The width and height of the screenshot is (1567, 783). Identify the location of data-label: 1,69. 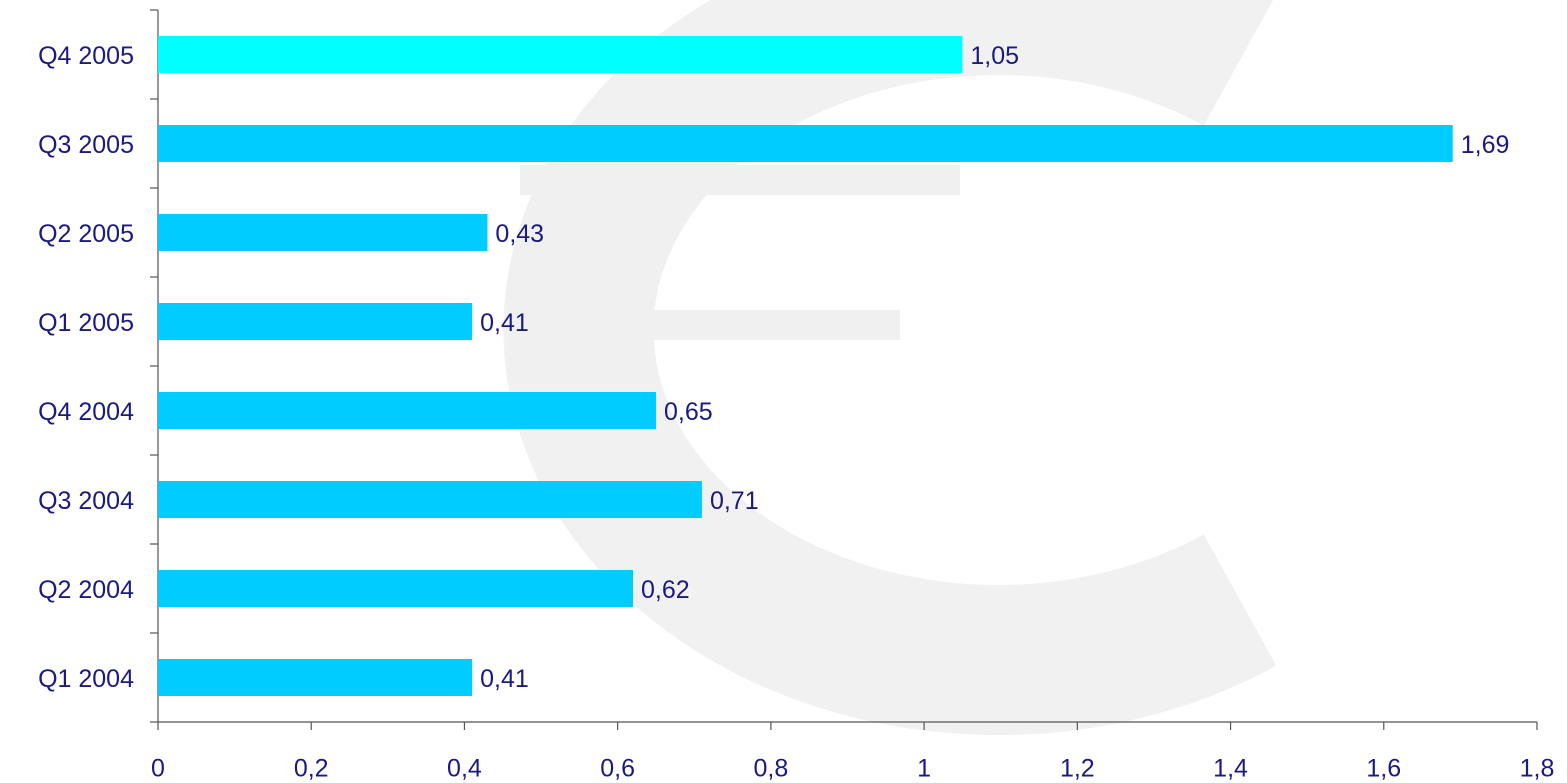
(1485, 145).